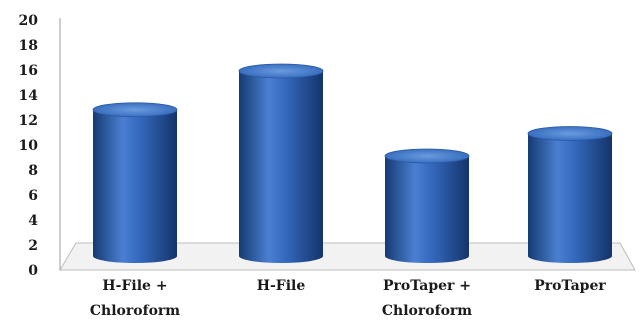 This screenshot has height=320, width=640. Describe the element at coordinates (28, 121) in the screenshot. I see `y-tick-label: 12` at that location.